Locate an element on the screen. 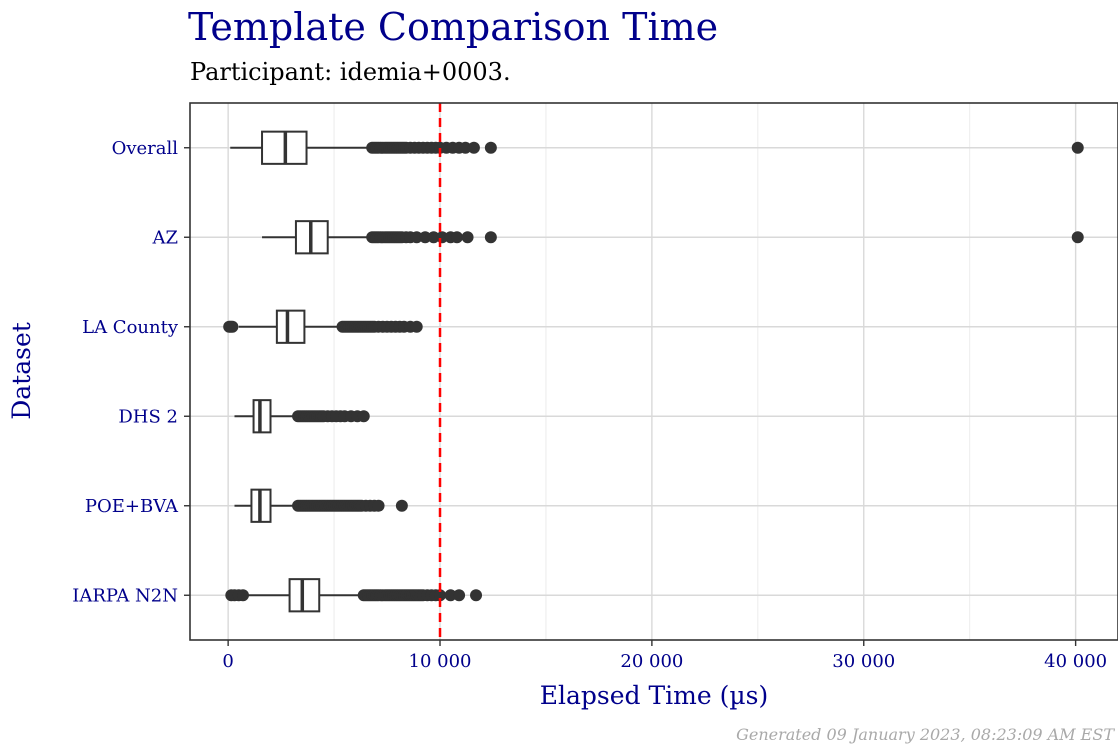  x-axis: 0 10 000 20 000 30 000 40 000 is located at coordinates (664, 656).